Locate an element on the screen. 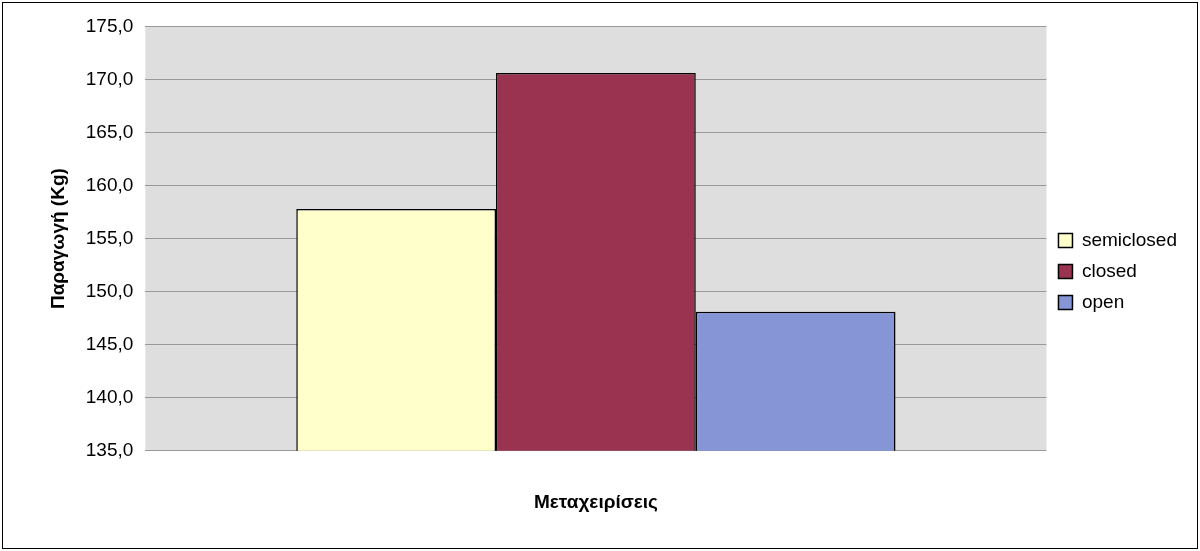  legend-label: open is located at coordinates (1103, 301).